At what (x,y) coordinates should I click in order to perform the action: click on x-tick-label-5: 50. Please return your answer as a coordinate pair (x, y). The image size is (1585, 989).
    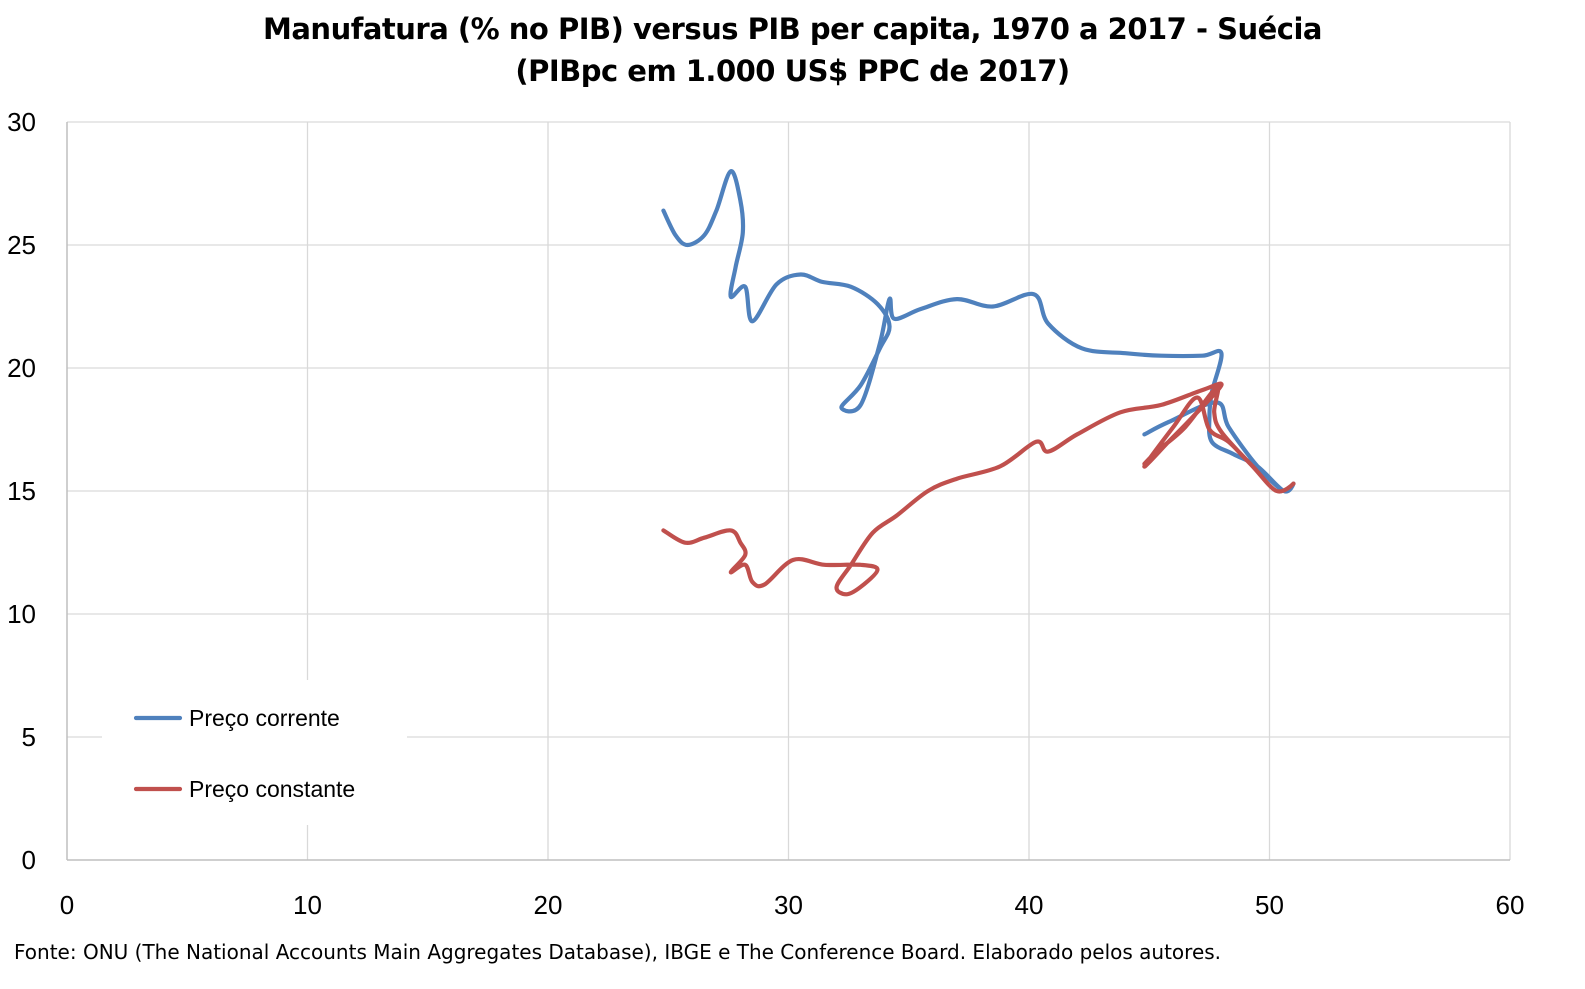
    Looking at the image, I should click on (1269, 905).